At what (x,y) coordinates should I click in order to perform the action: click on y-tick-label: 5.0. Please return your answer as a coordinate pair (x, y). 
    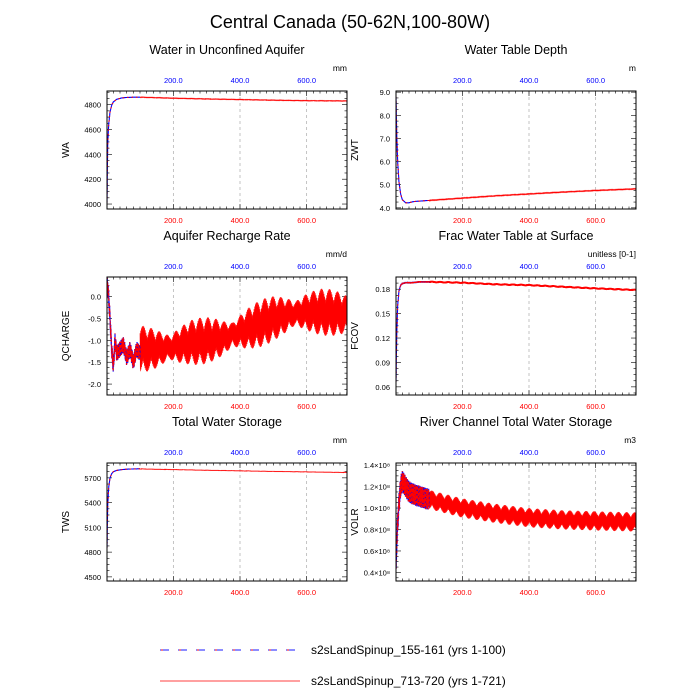
    Looking at the image, I should click on (385, 185).